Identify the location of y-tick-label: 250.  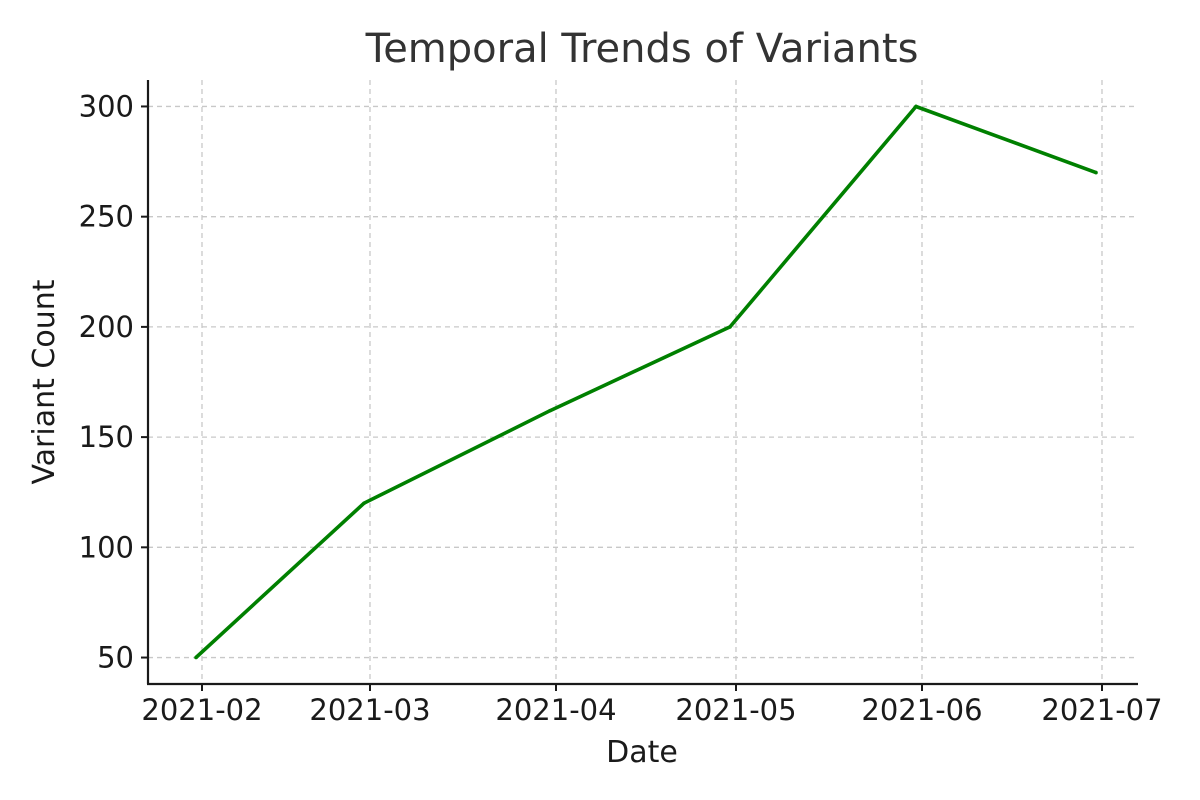
(106, 217).